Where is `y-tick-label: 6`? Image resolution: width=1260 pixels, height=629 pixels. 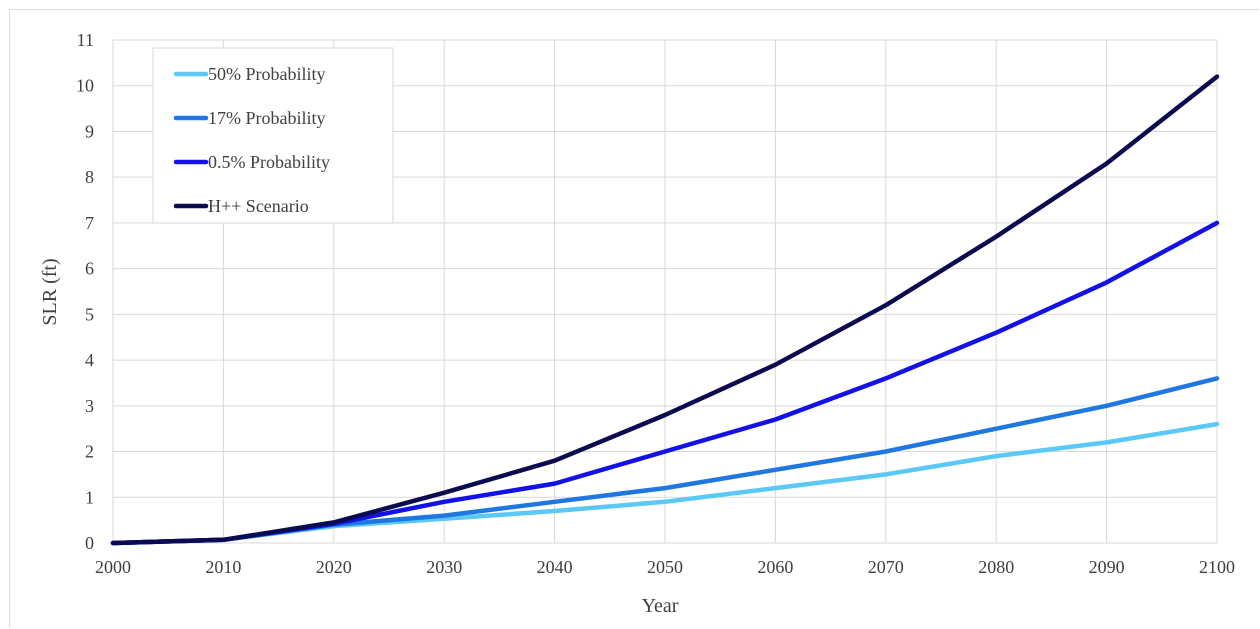
y-tick-label: 6 is located at coordinates (89, 269).